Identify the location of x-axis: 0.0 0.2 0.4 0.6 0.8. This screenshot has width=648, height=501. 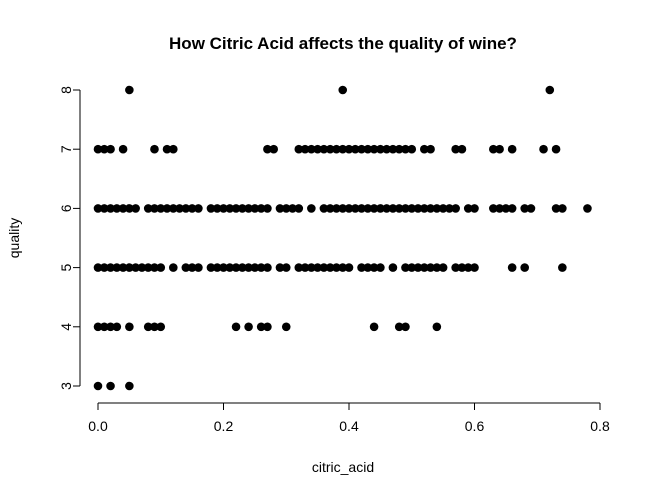
(349, 418).